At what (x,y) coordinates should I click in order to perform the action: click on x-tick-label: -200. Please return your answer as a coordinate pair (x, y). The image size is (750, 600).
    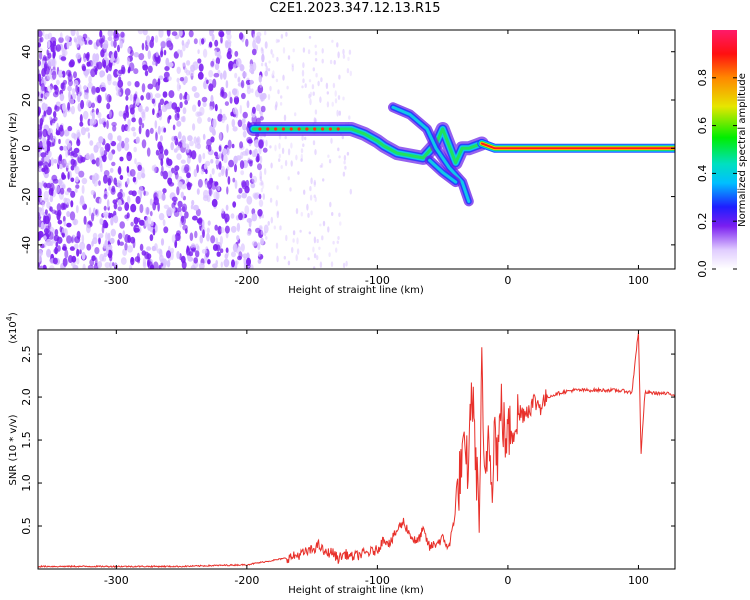
    Looking at the image, I should click on (246, 280).